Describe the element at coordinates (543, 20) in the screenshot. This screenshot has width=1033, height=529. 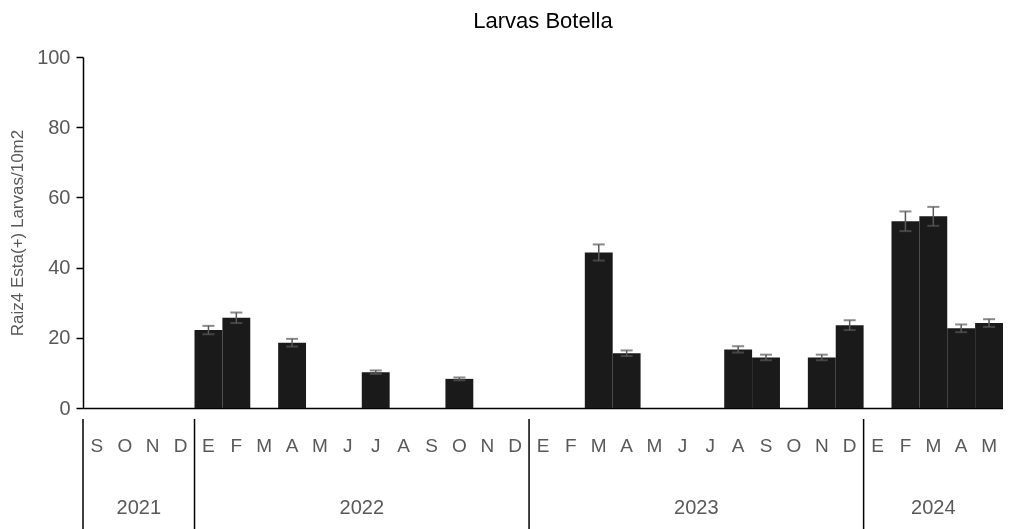
I see `chart-title: Larvas Botella` at that location.